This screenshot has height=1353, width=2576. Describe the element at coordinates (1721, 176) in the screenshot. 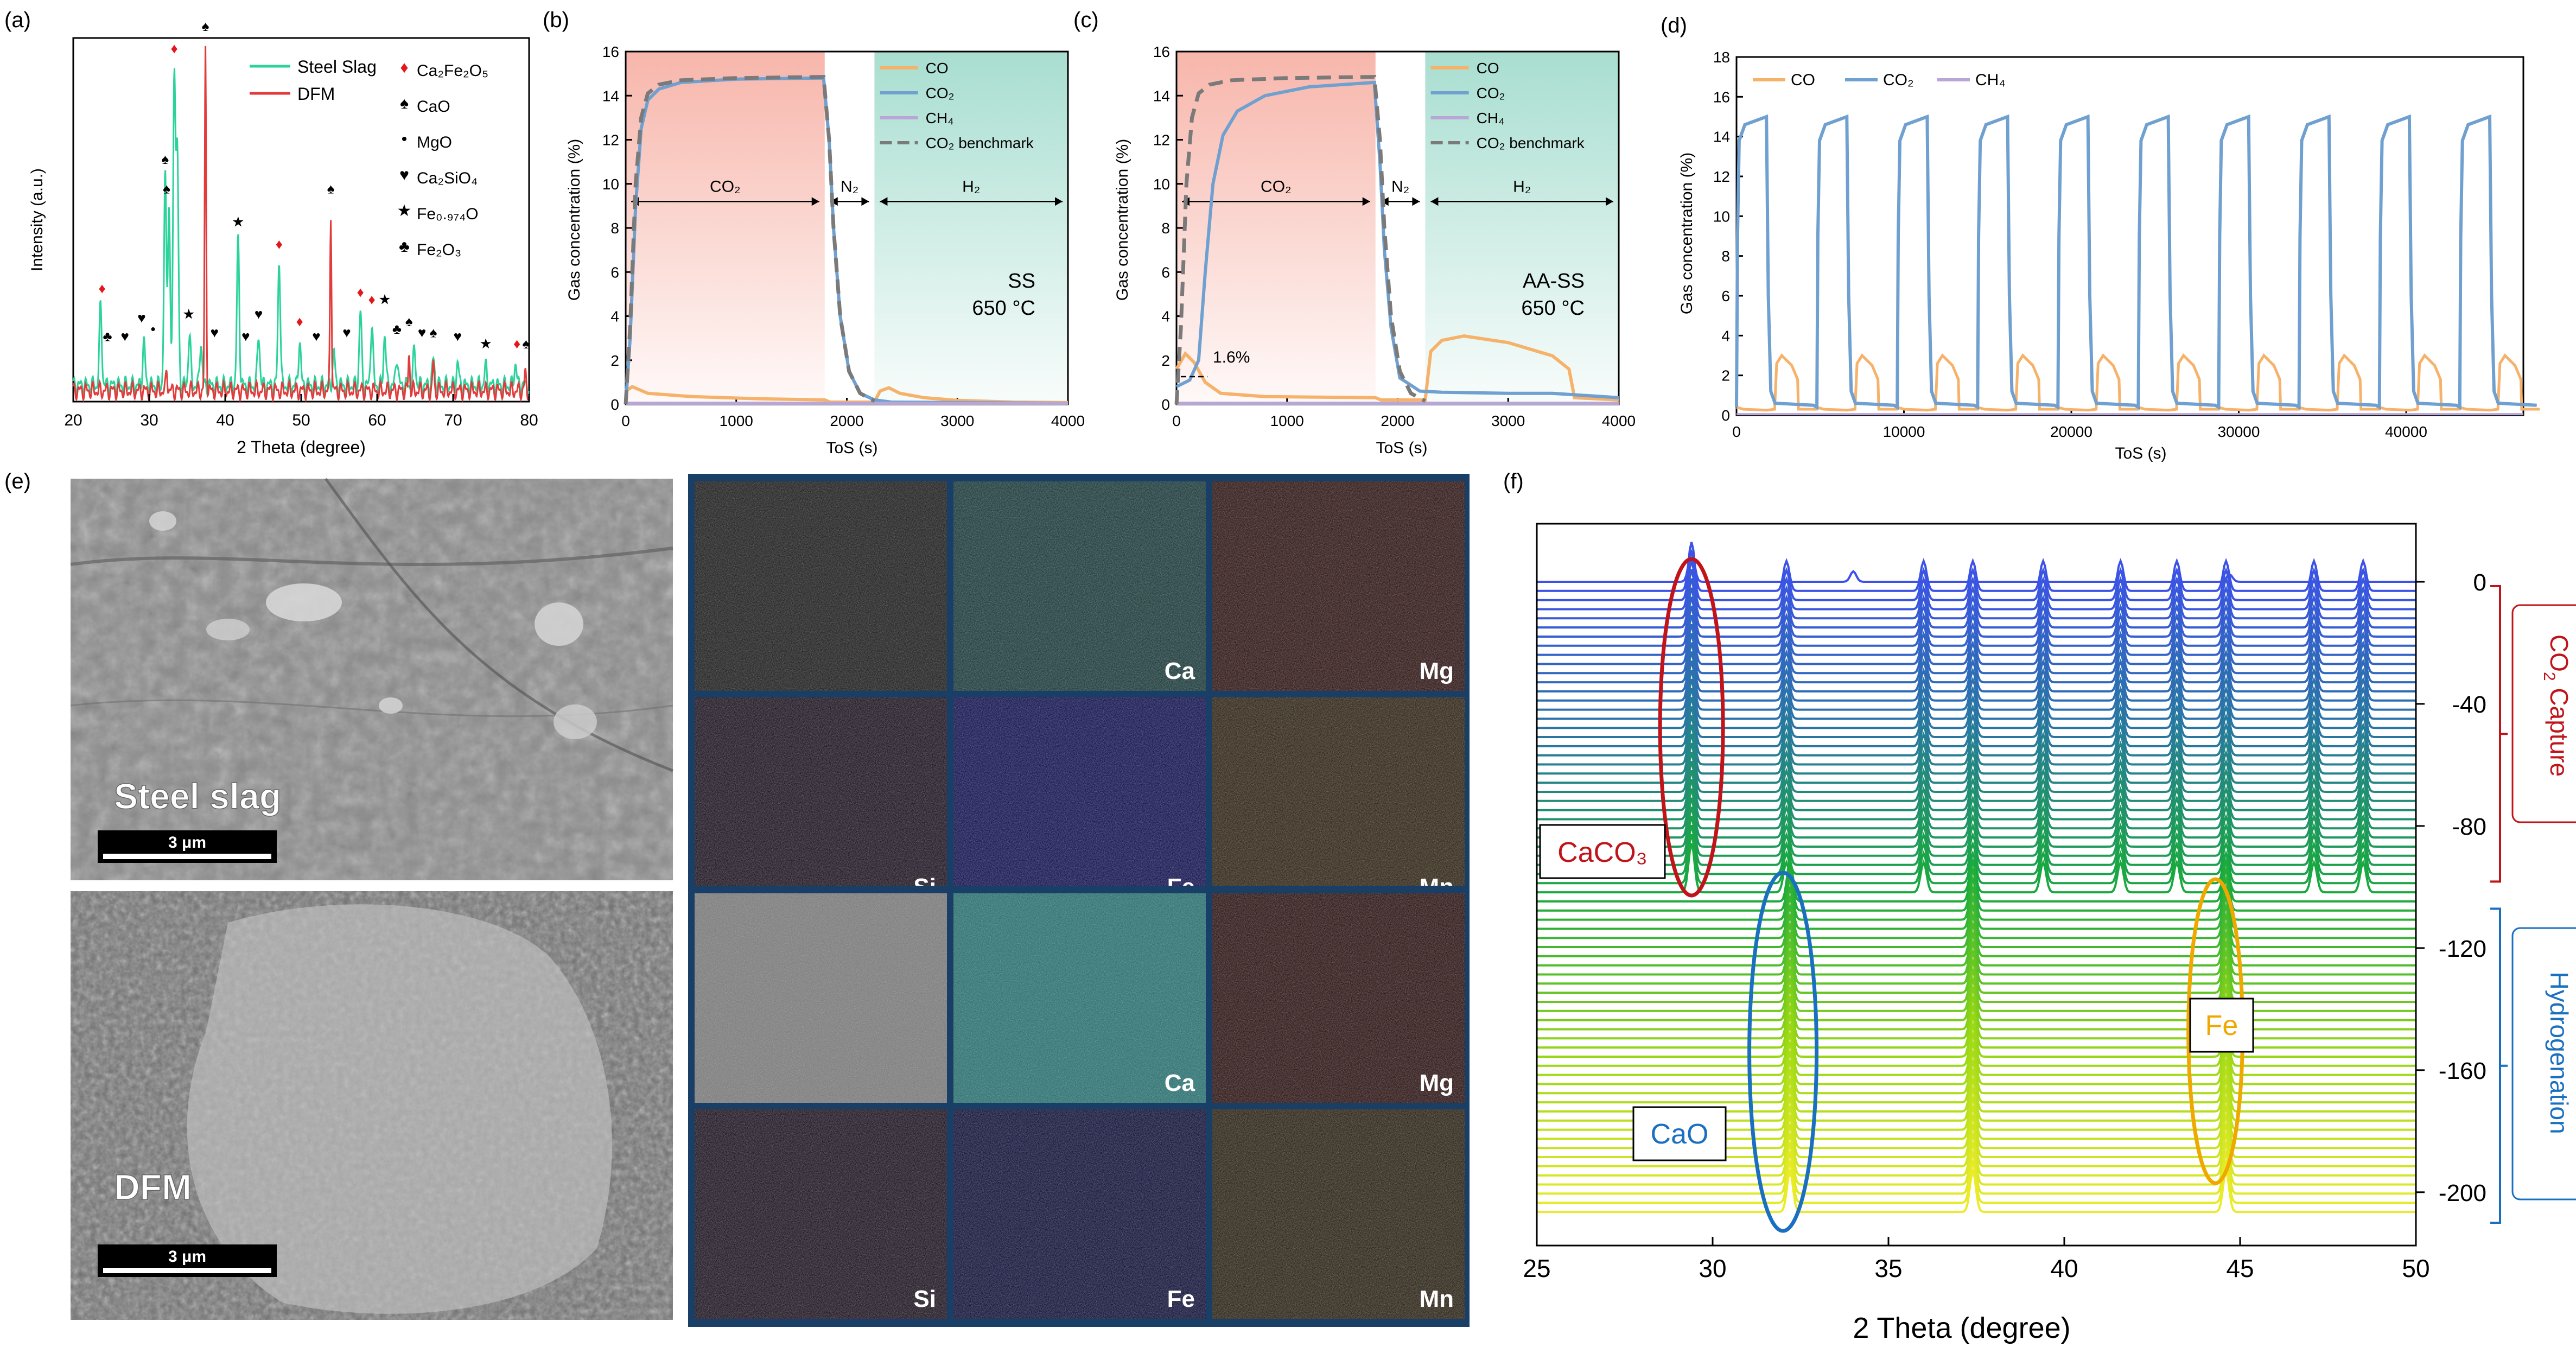

I see `y-tick-label: 12` at that location.